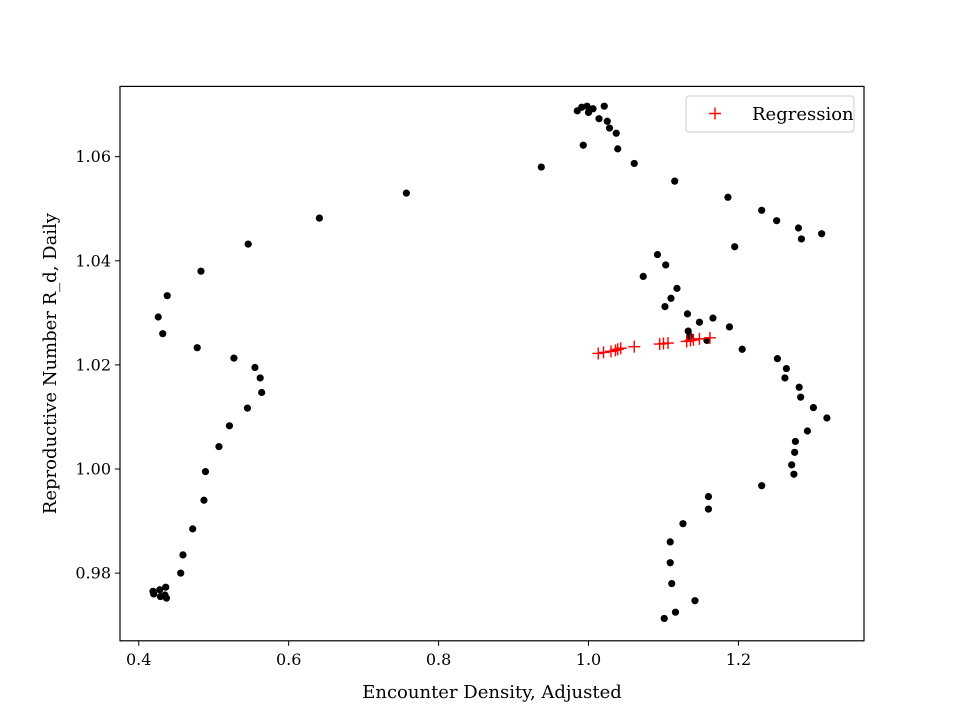 This screenshot has height=720, width=960. I want to click on x-tick-label: 0.8, so click(438, 659).